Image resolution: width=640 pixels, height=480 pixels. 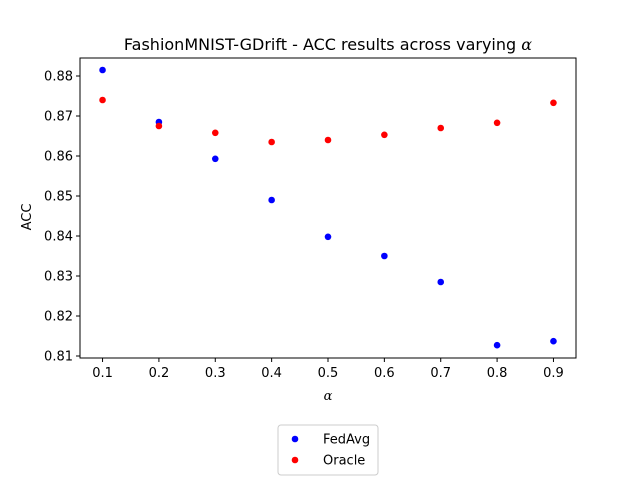 What do you see at coordinates (497, 373) in the screenshot?
I see `x-tick-label: 0.8` at bounding box center [497, 373].